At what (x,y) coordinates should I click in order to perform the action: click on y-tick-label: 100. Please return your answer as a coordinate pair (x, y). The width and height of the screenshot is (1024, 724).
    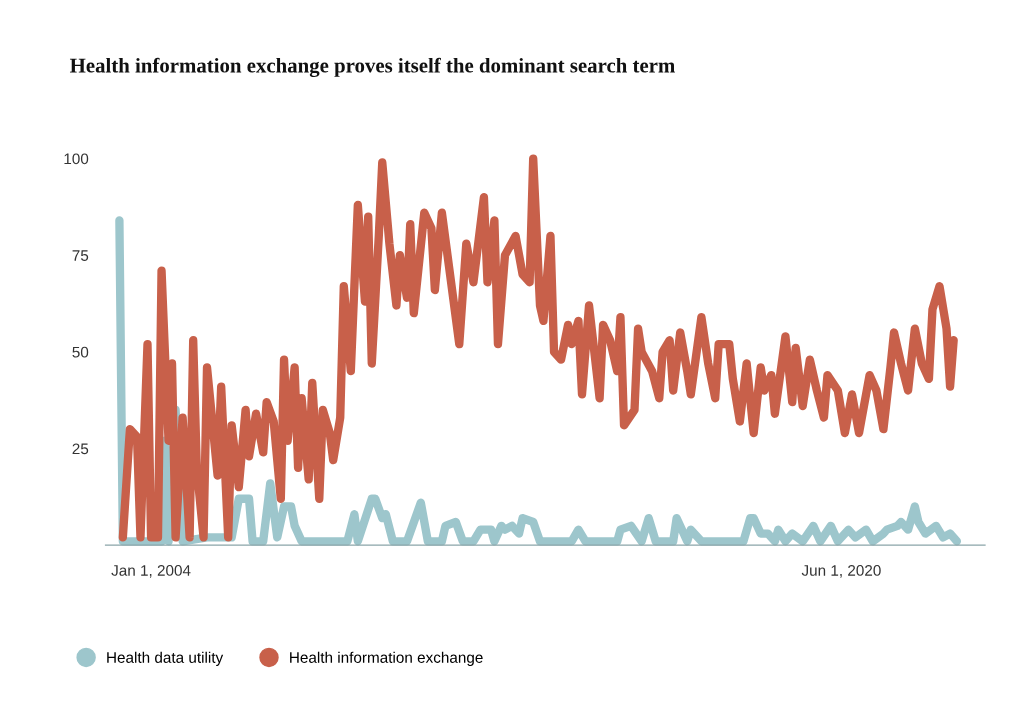
    Looking at the image, I should click on (76, 159).